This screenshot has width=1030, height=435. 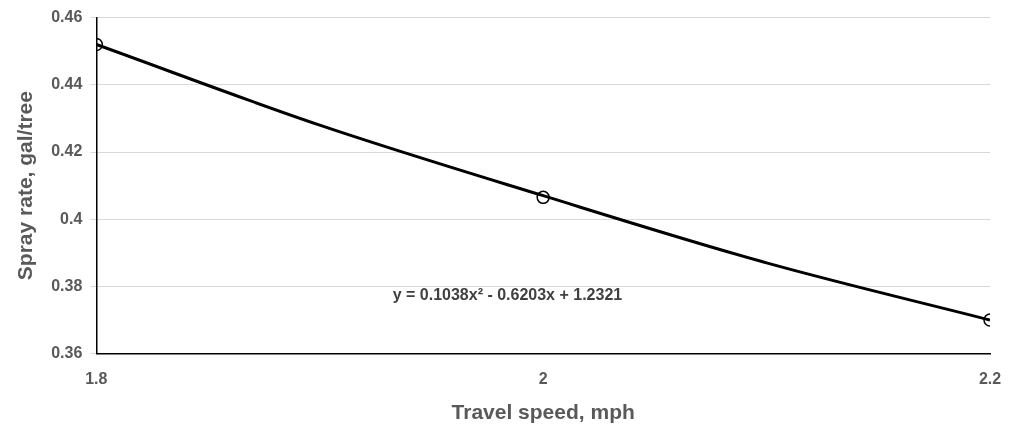 I want to click on y-tick-label: 0.44, so click(x=67, y=84).